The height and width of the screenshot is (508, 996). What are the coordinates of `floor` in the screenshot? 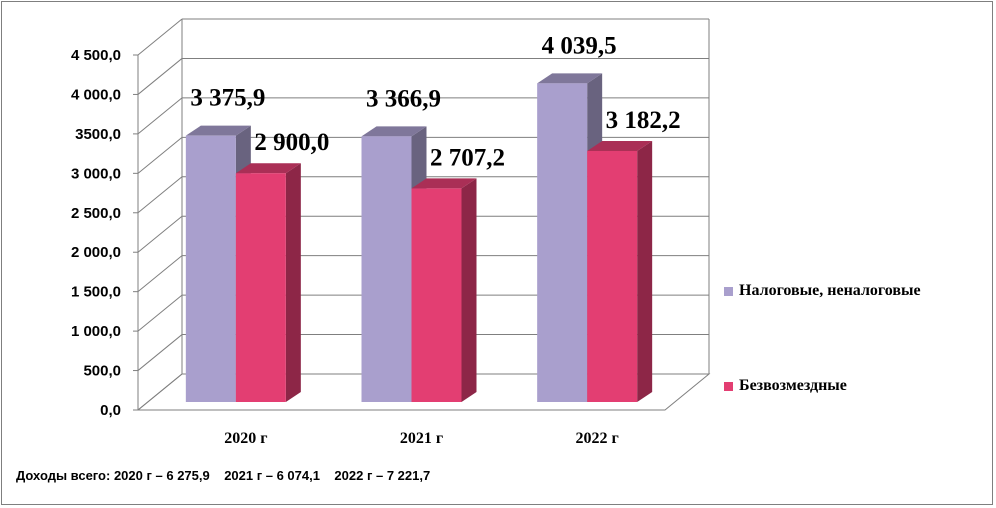 It's located at (423, 392).